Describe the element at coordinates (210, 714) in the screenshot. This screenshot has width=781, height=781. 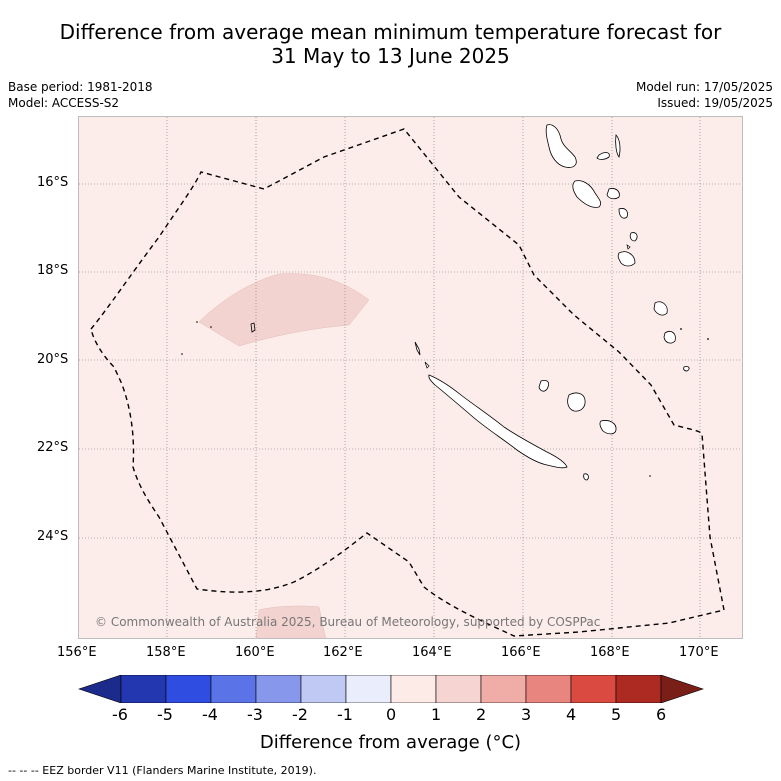
I see `colorbar-tick-neg4: -4` at that location.